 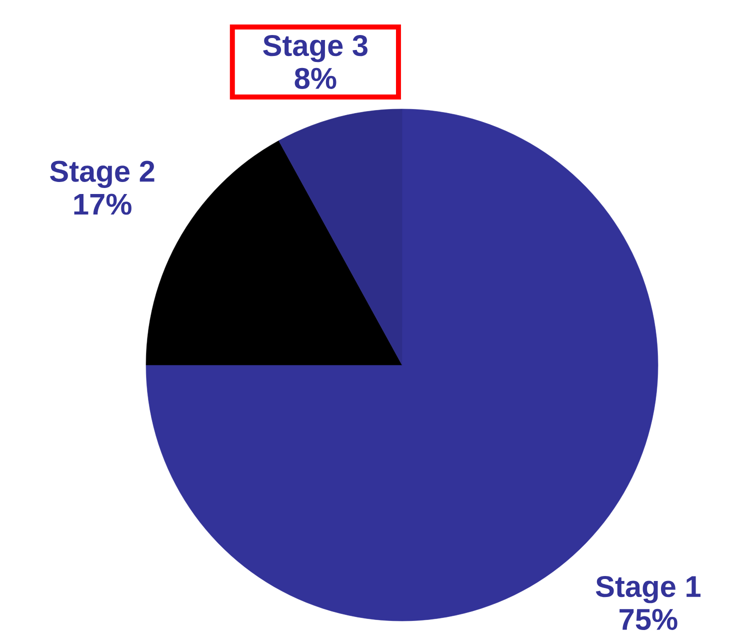 What do you see at coordinates (315, 48) in the screenshot?
I see `slice-label: Stage 3` at bounding box center [315, 48].